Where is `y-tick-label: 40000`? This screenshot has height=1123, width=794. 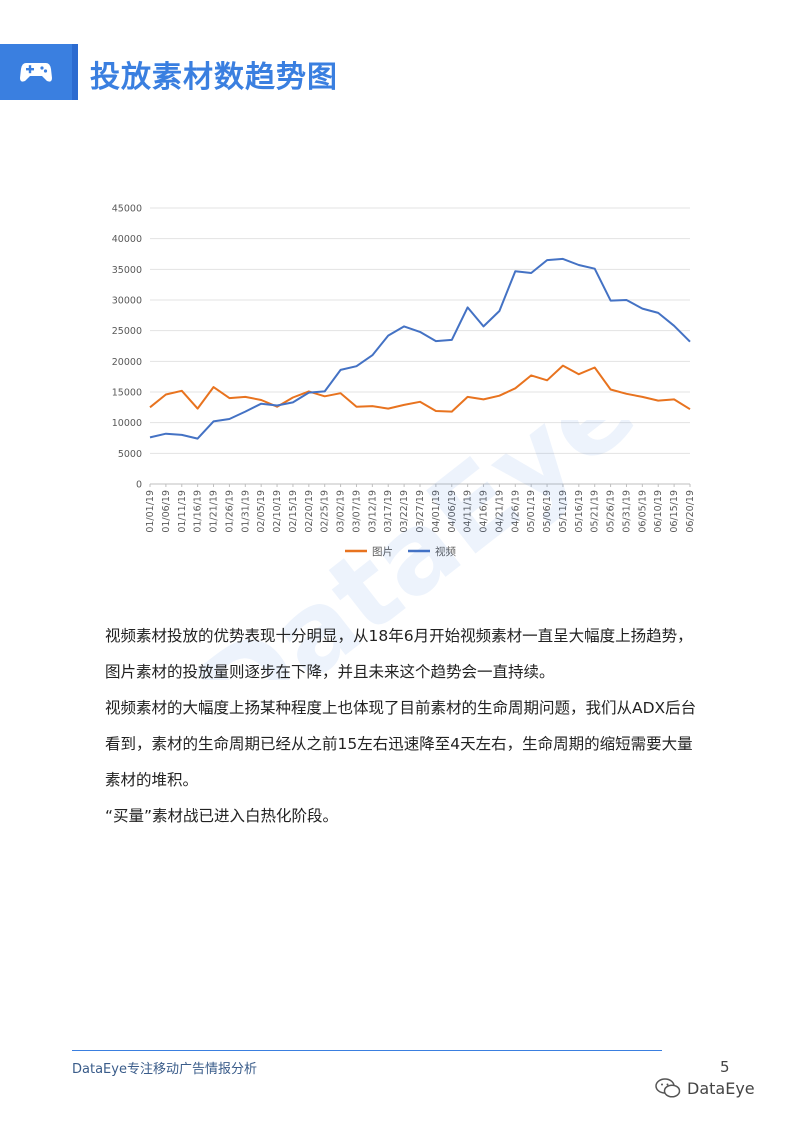
y-tick-label: 40000 is located at coordinates (127, 239).